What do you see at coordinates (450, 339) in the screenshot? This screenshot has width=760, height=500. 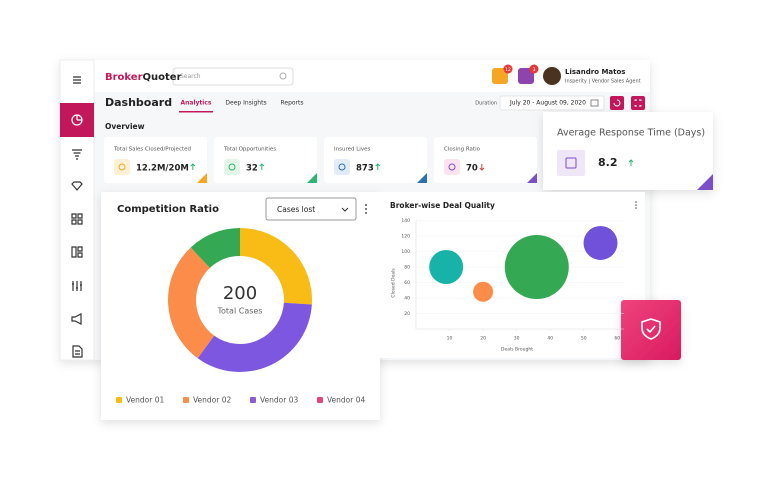 I see `x-tick-label: 10` at bounding box center [450, 339].